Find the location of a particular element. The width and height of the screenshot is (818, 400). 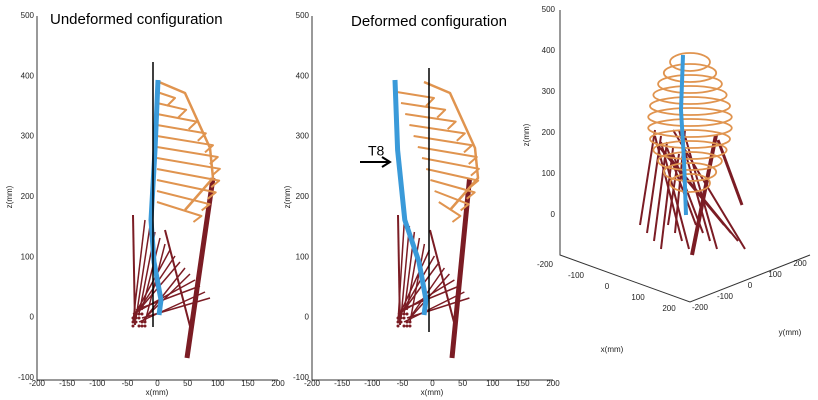

panel-title: Deformed configuration is located at coordinates (429, 21).